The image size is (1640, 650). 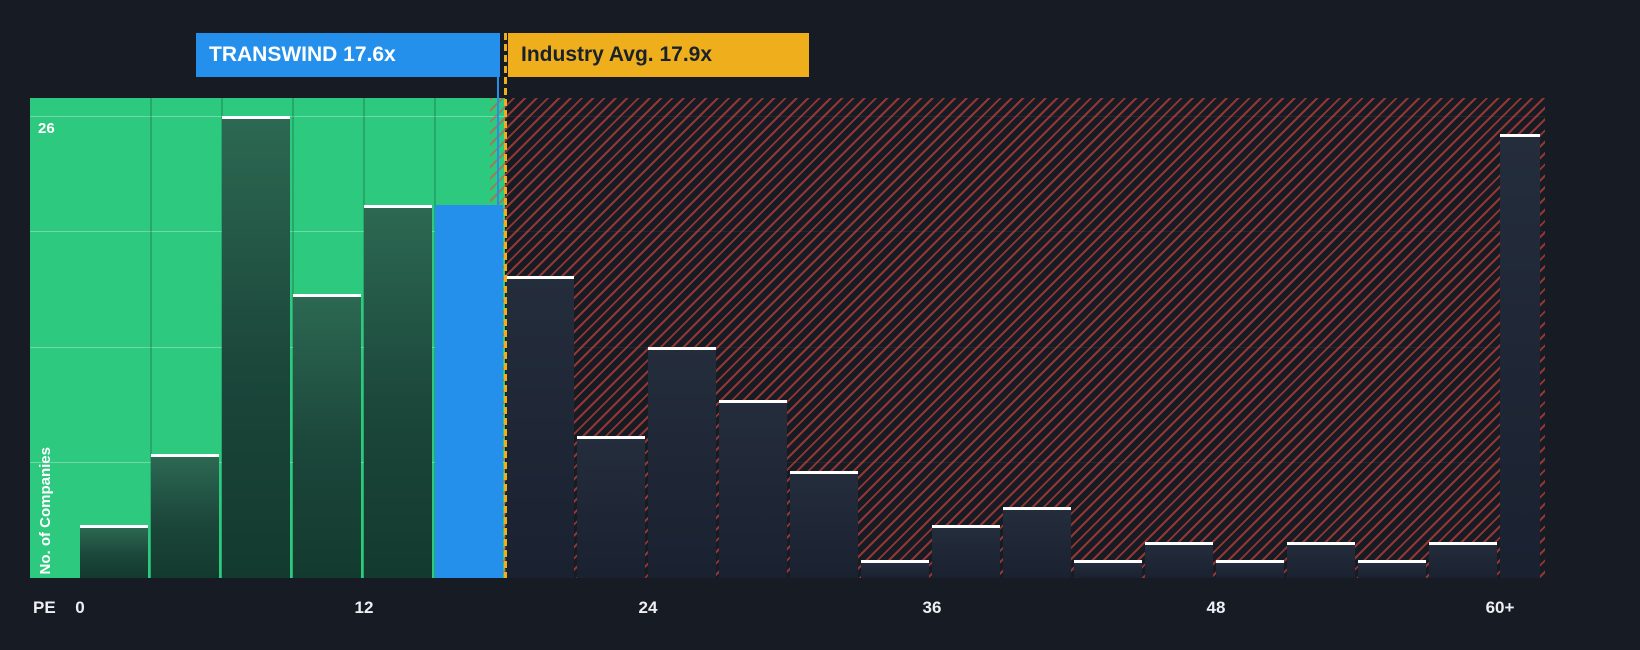 I want to click on x-tick-label: 0, so click(x=80, y=607).